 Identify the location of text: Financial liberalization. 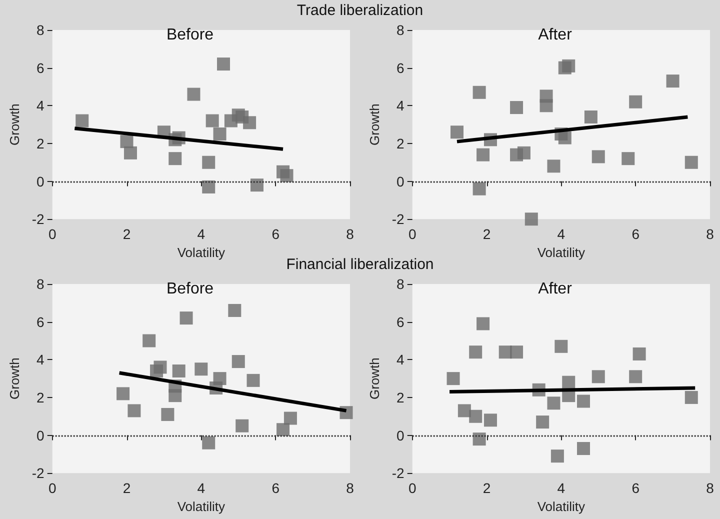
(360, 264).